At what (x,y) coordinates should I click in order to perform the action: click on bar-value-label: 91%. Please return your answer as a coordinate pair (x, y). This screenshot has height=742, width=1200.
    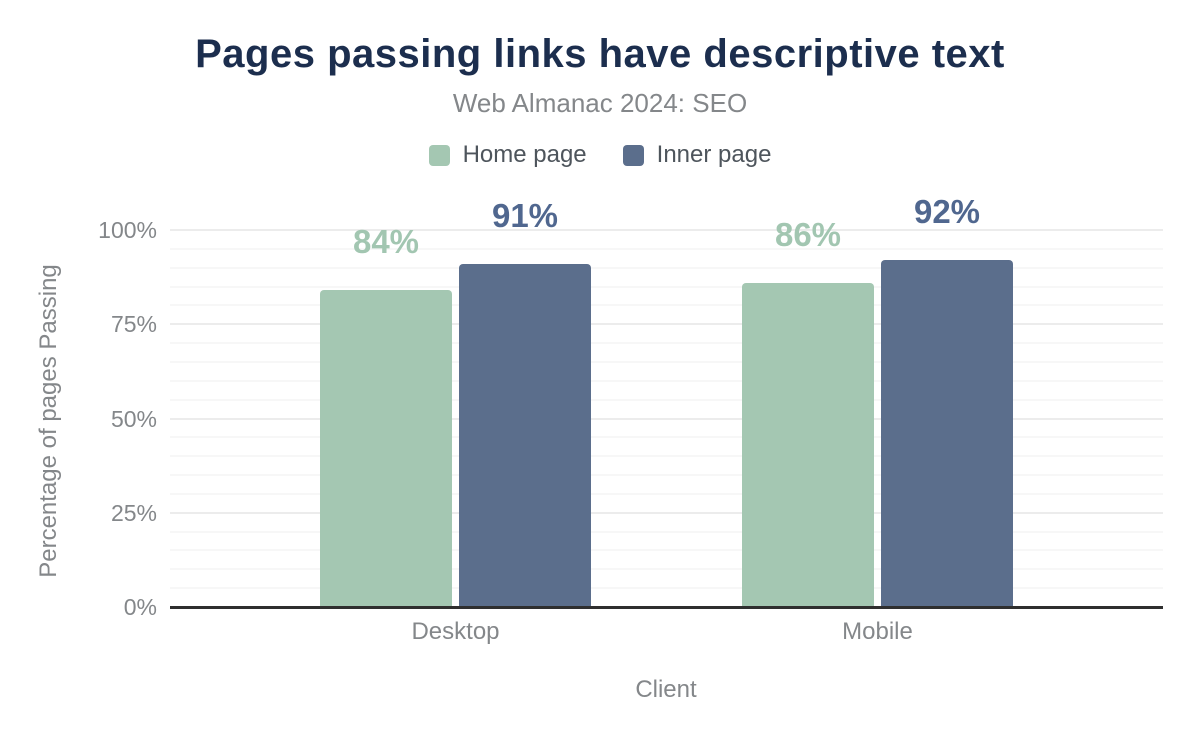
    Looking at the image, I should click on (525, 215).